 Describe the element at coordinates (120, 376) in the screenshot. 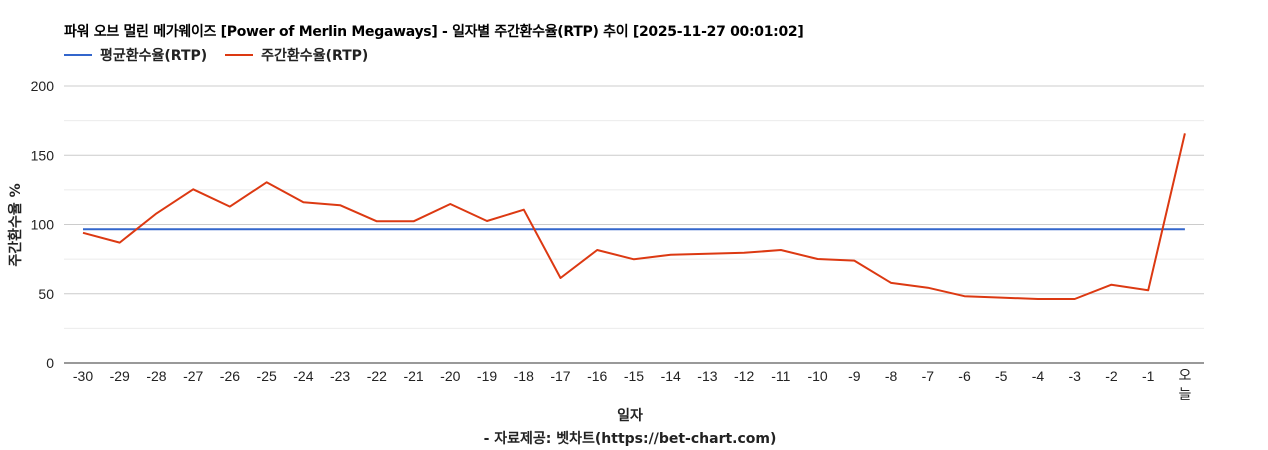

I see `x-tick-label: -29` at that location.